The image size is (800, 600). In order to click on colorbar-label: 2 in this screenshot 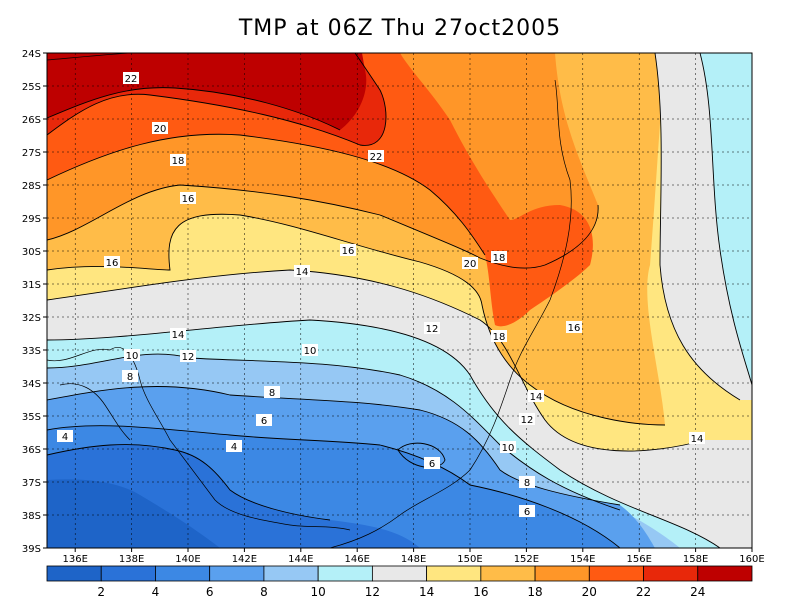, I will do `click(101, 592)`.